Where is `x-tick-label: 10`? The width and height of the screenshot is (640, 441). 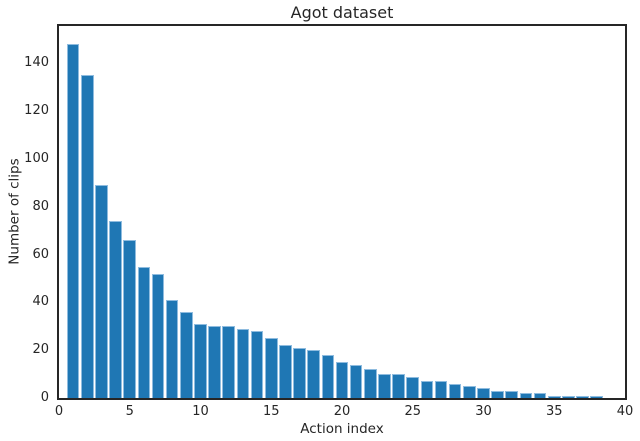
x-tick-label: 10 is located at coordinates (200, 411).